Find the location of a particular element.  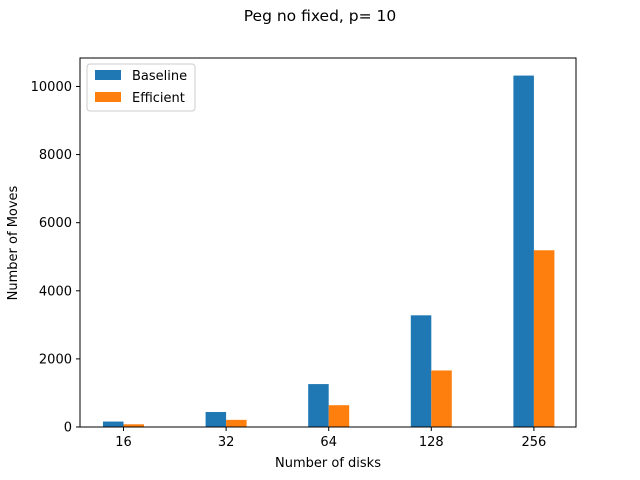

y-tick-label: 6000 is located at coordinates (55, 223).